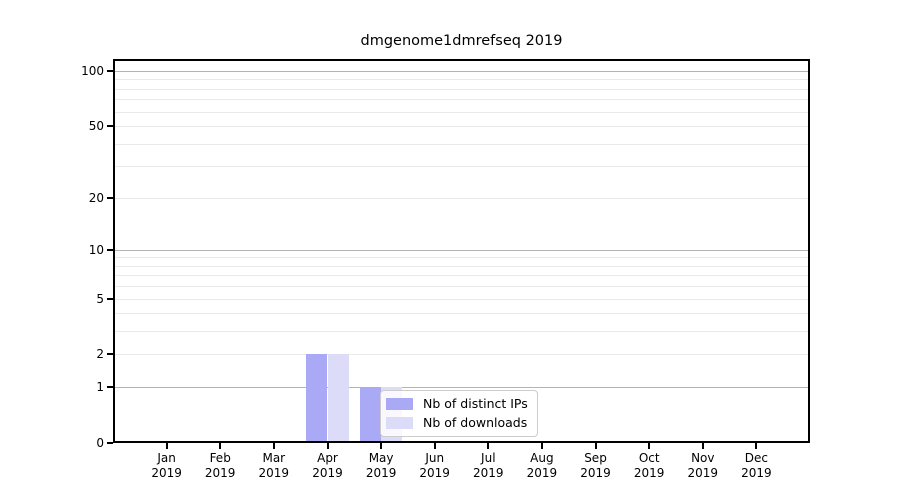 The width and height of the screenshot is (900, 500). I want to click on bottom-spine, so click(461, 442).